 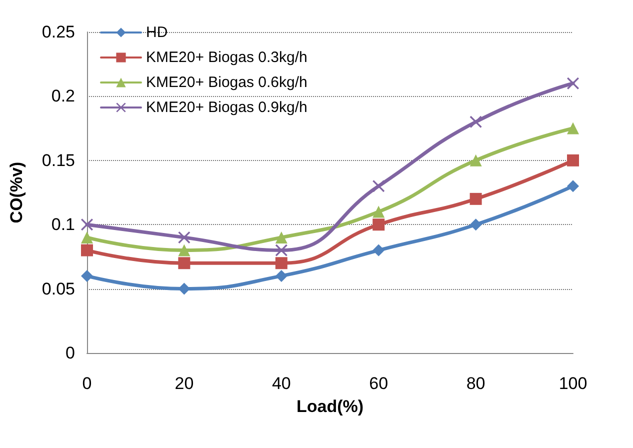 I want to click on x-tick-label: 20, so click(x=184, y=383).